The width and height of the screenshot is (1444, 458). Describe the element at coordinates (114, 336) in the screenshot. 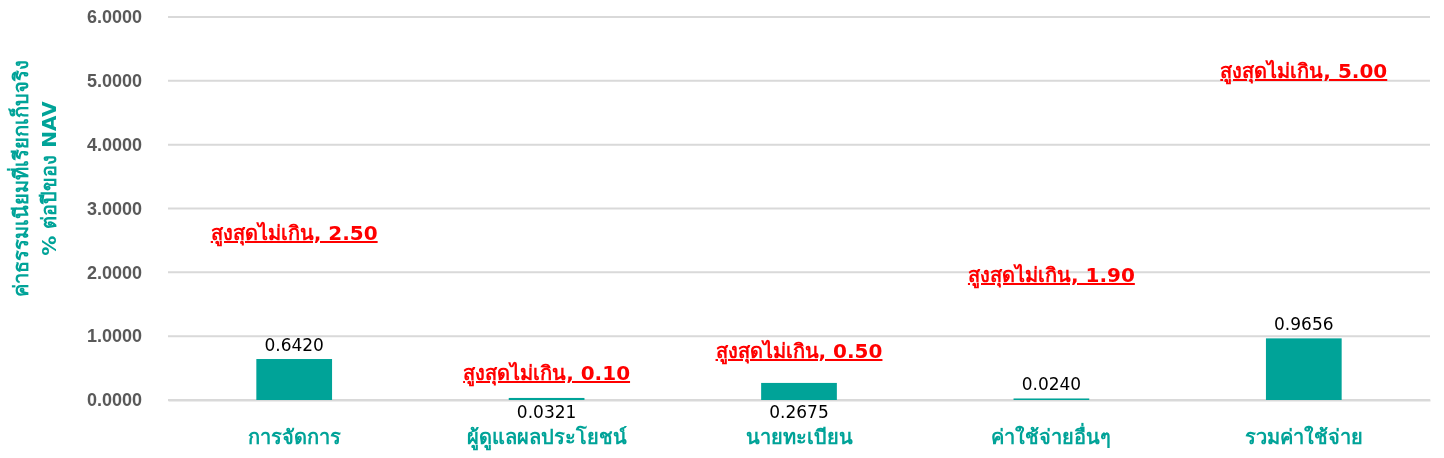

I see `y-tick-label: 1.0000` at that location.